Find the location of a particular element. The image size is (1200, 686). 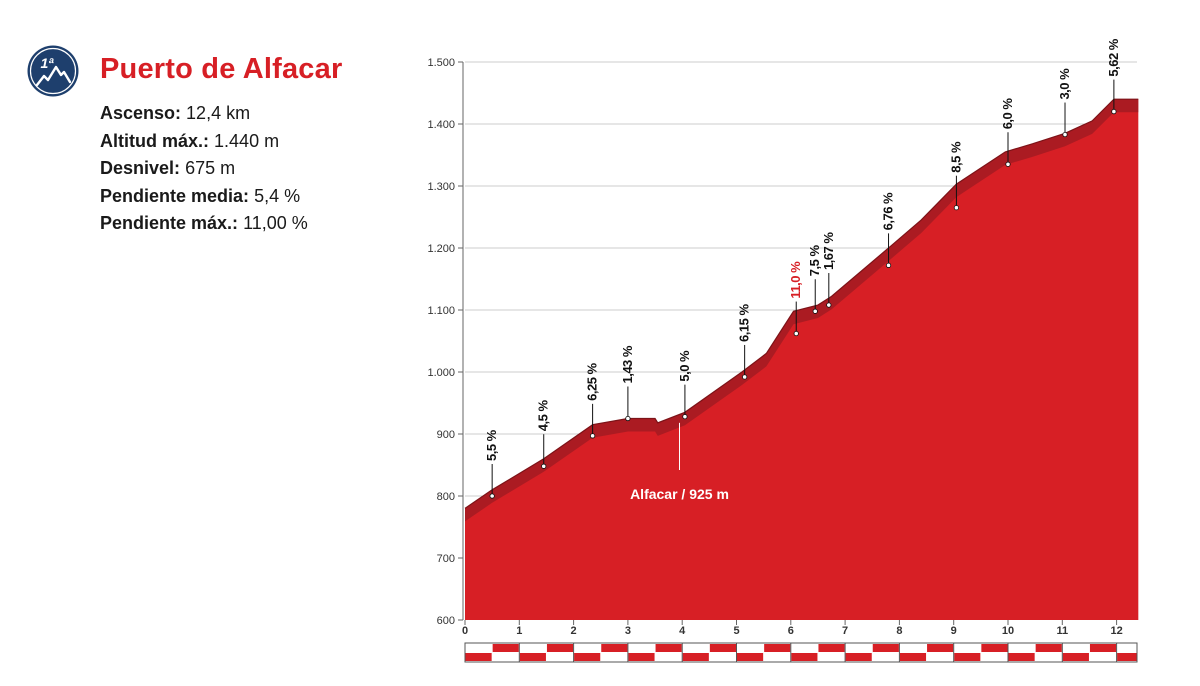

x-tick-label: 11 is located at coordinates (1062, 631).